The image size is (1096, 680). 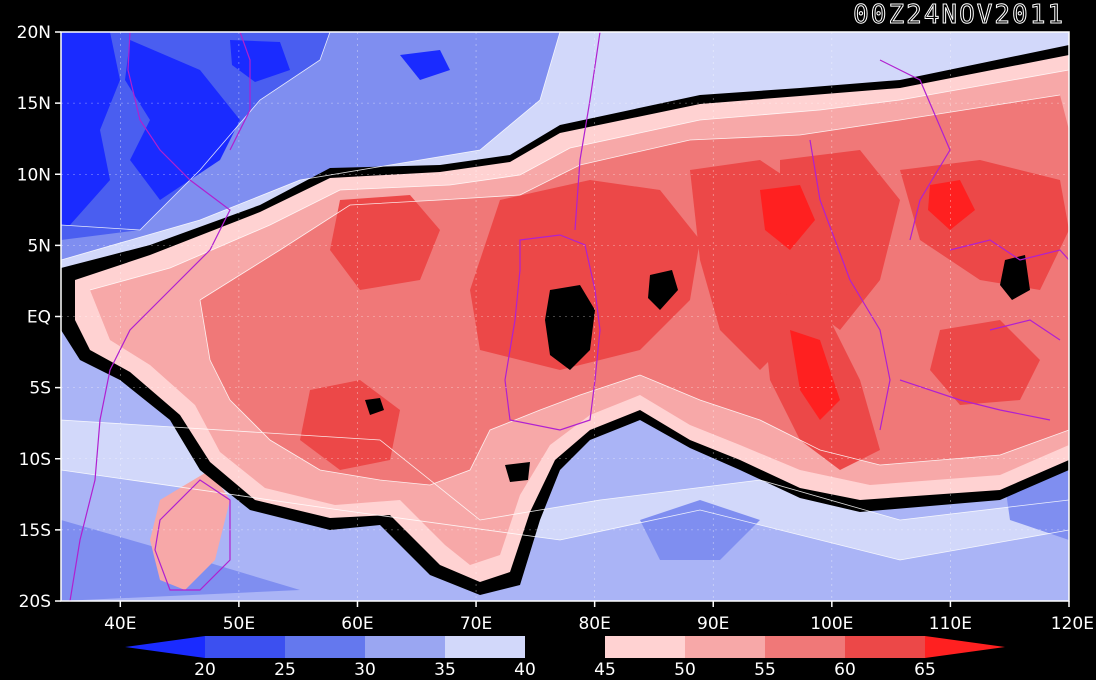 I want to click on lat-tick-label: 20S, so click(x=35, y=602).